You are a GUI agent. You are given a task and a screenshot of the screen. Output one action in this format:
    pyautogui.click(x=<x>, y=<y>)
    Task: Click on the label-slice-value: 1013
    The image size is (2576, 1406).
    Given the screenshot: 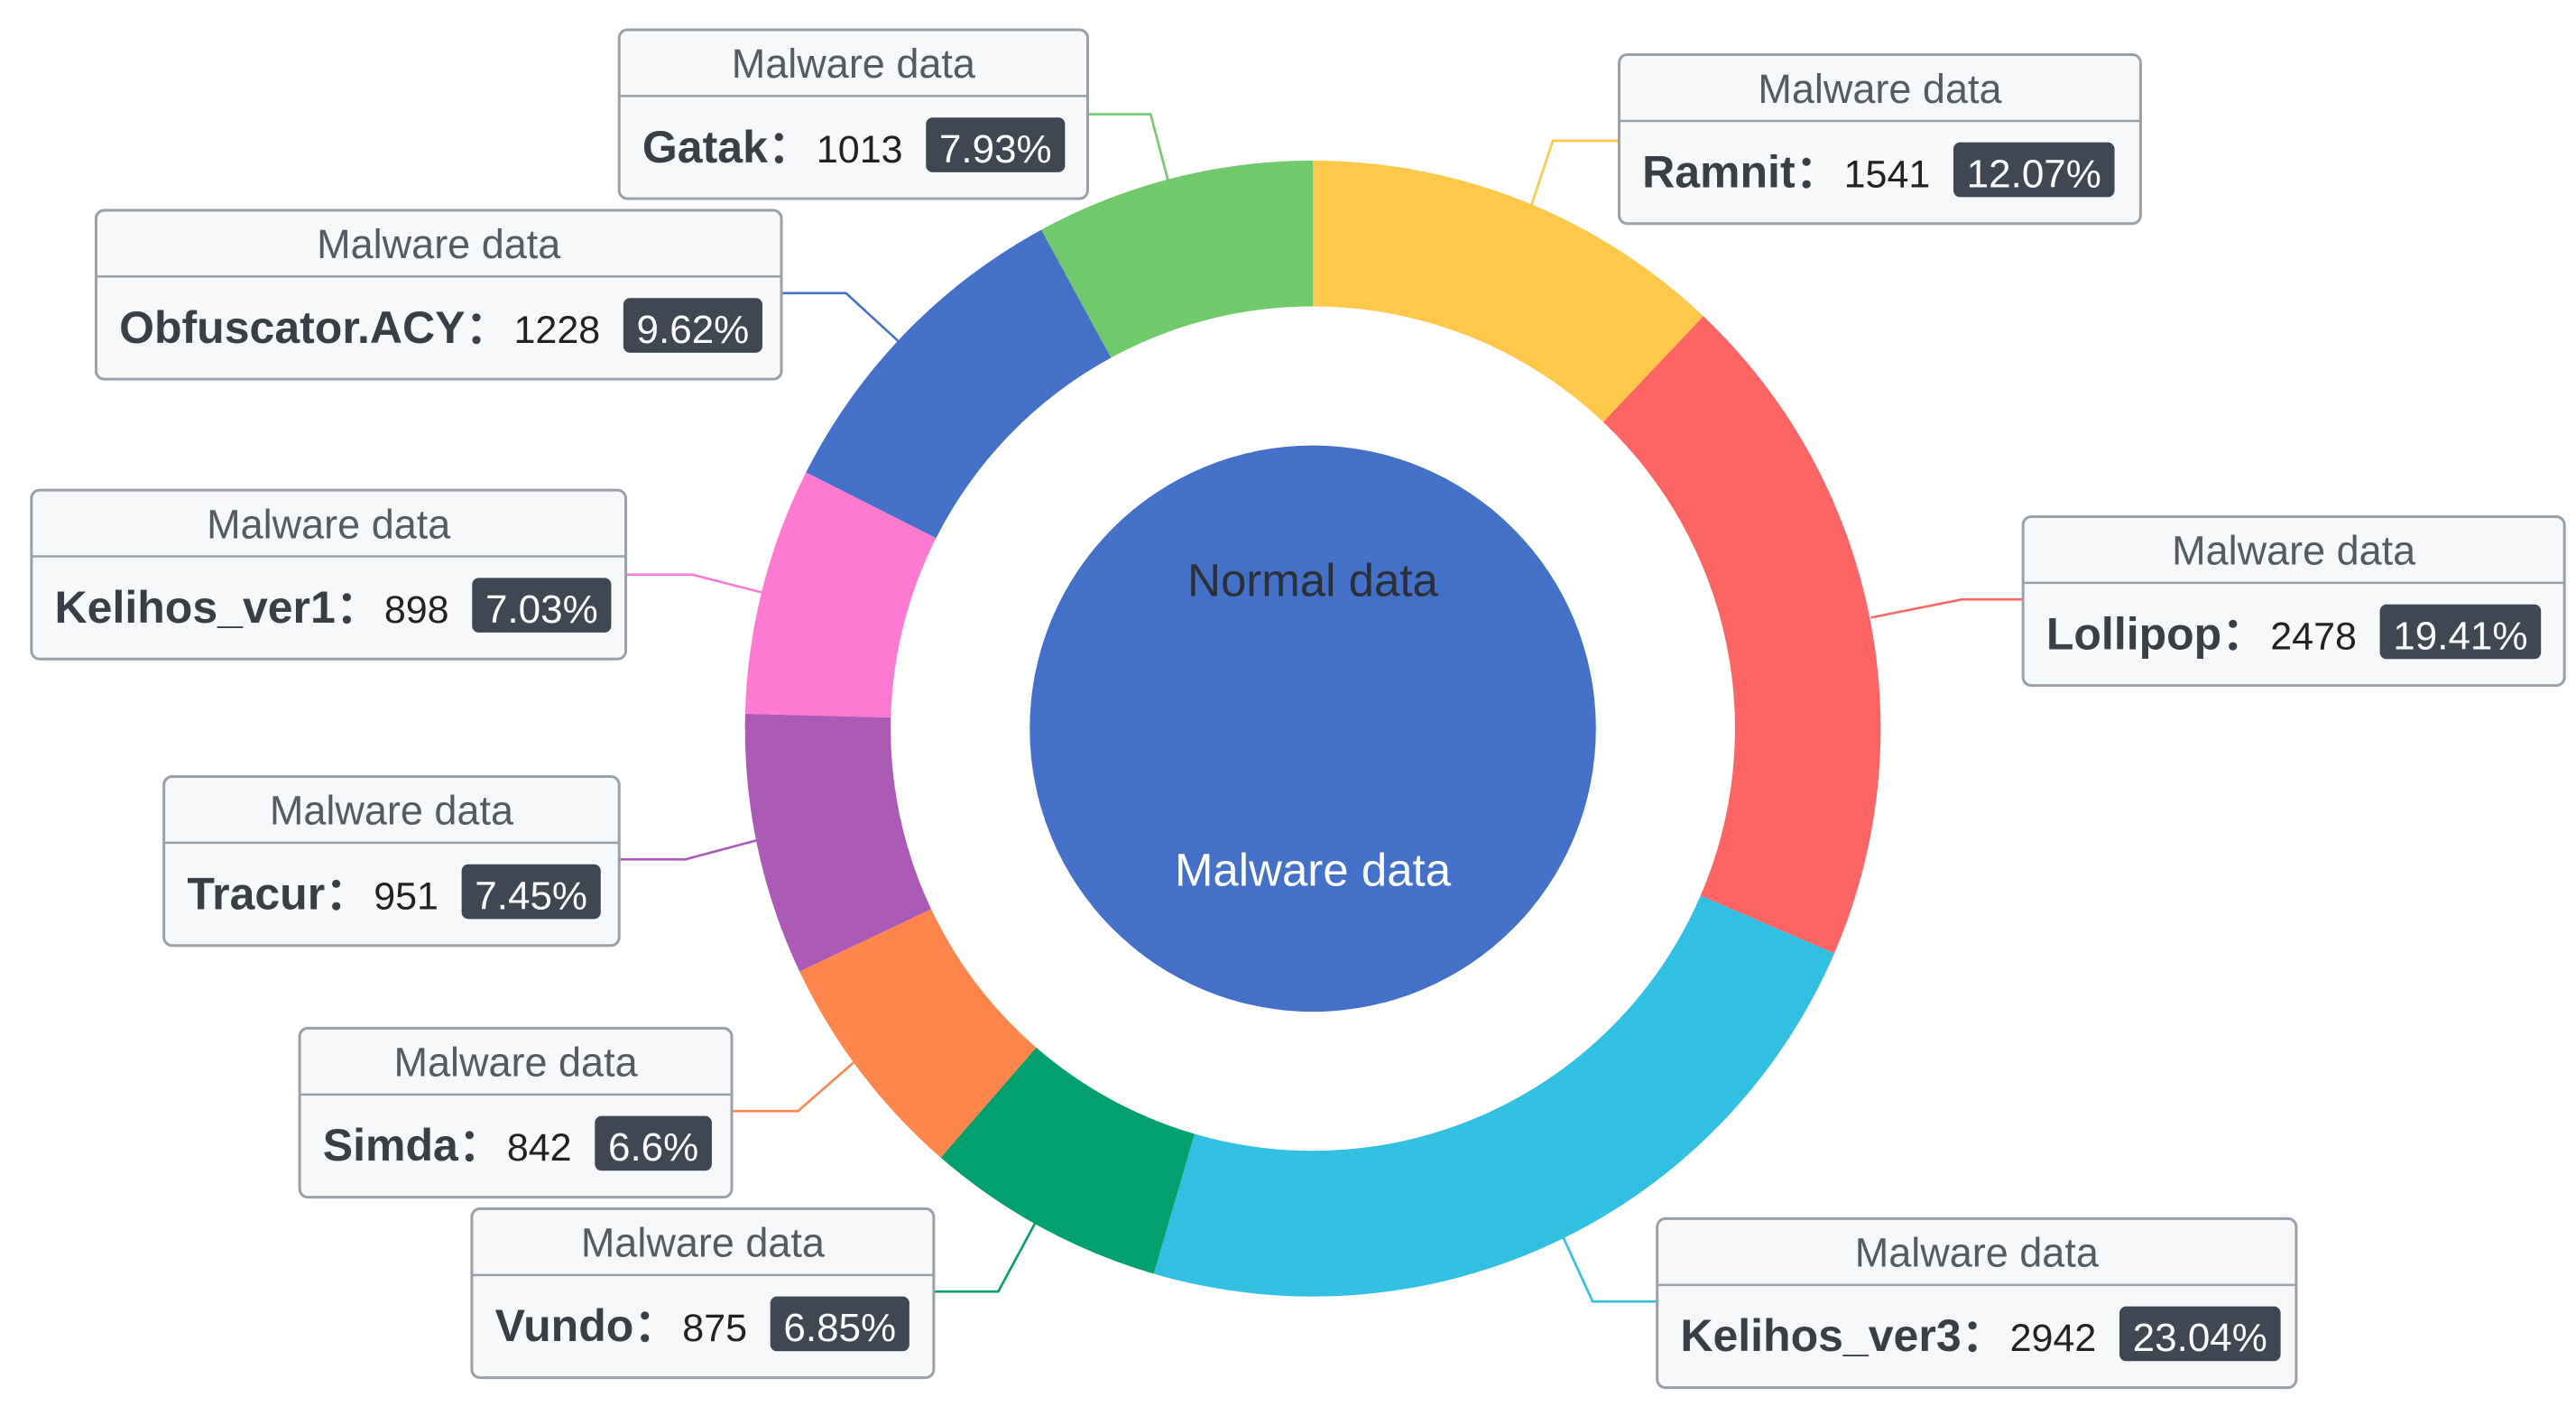 What is the action you would take?
    pyautogui.click(x=860, y=149)
    